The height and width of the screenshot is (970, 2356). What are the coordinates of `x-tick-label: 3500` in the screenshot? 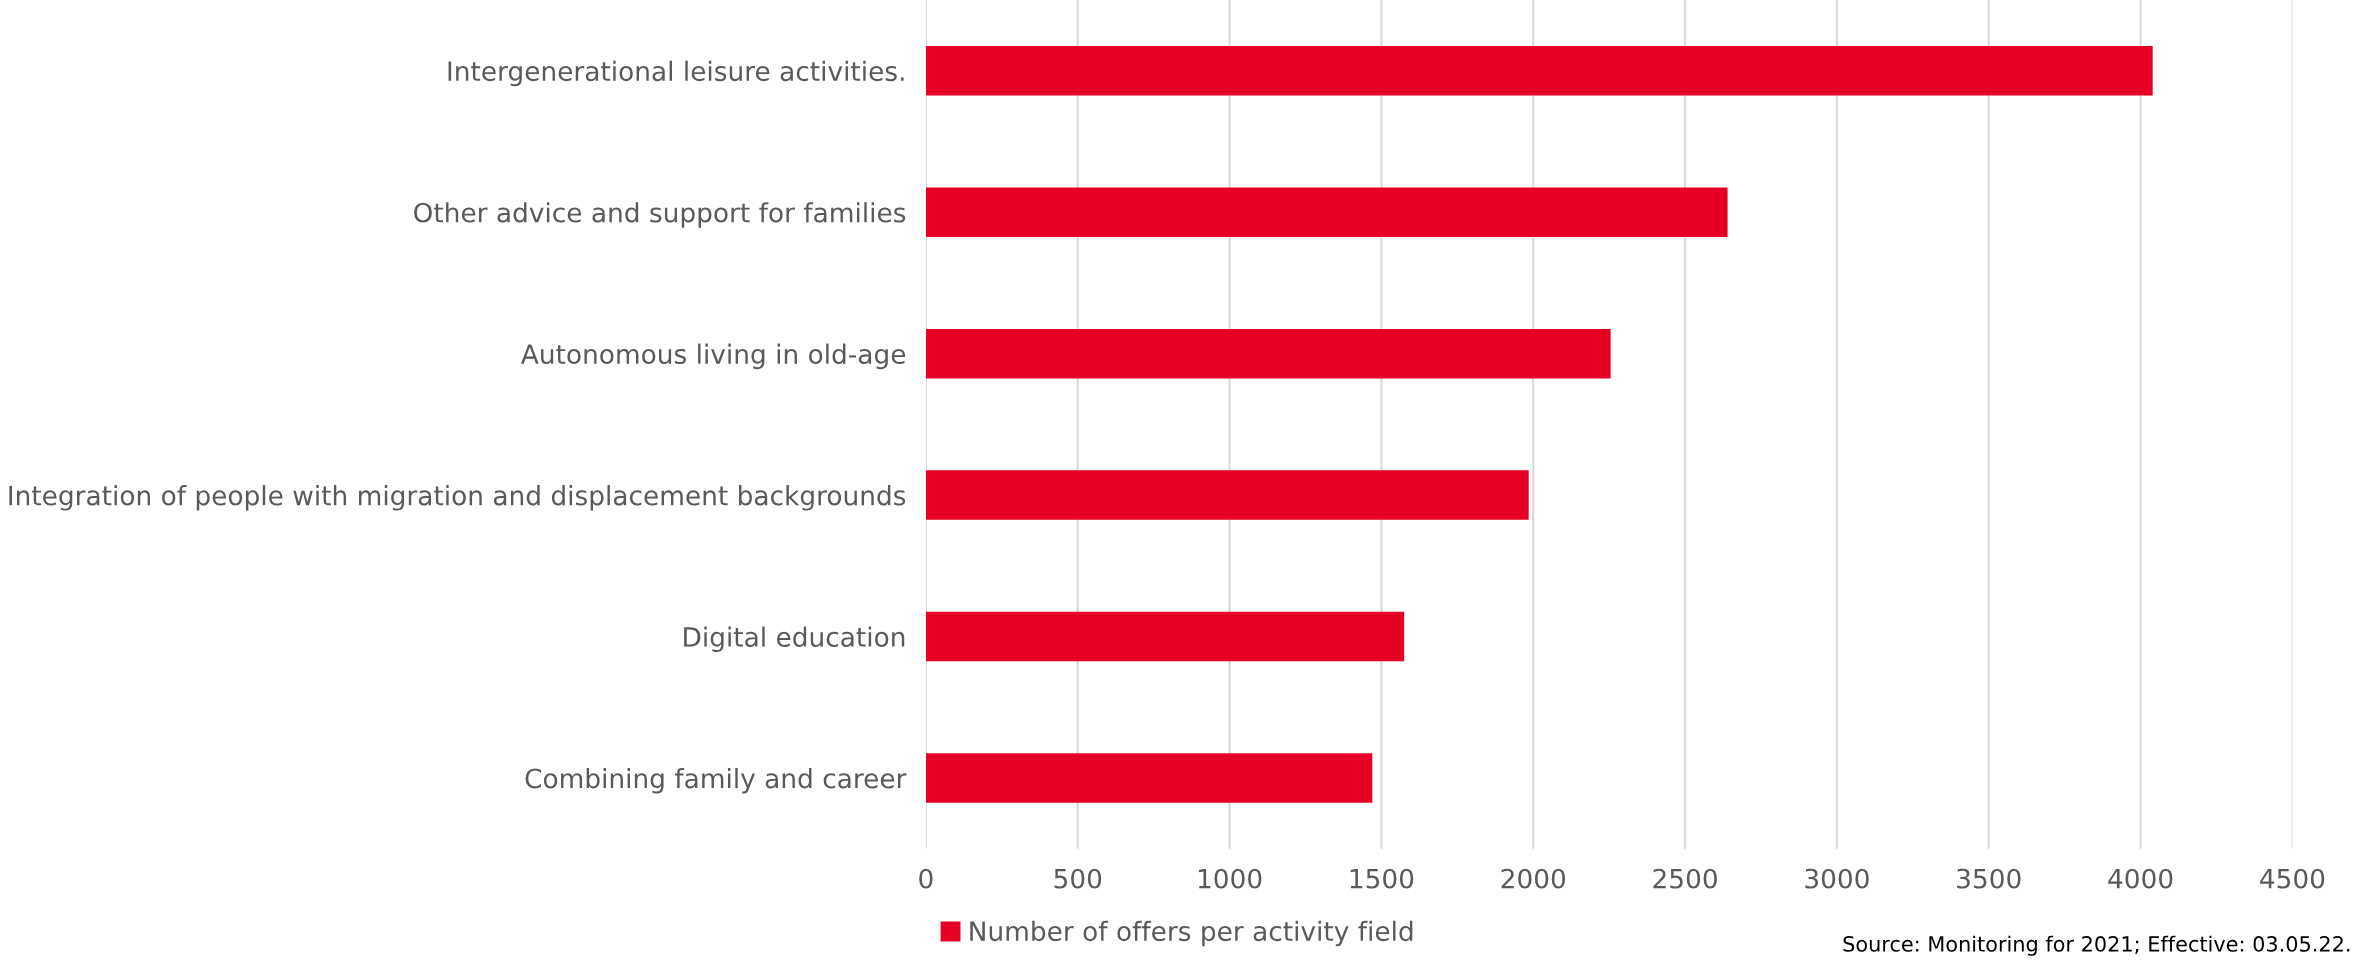 It's located at (1989, 878).